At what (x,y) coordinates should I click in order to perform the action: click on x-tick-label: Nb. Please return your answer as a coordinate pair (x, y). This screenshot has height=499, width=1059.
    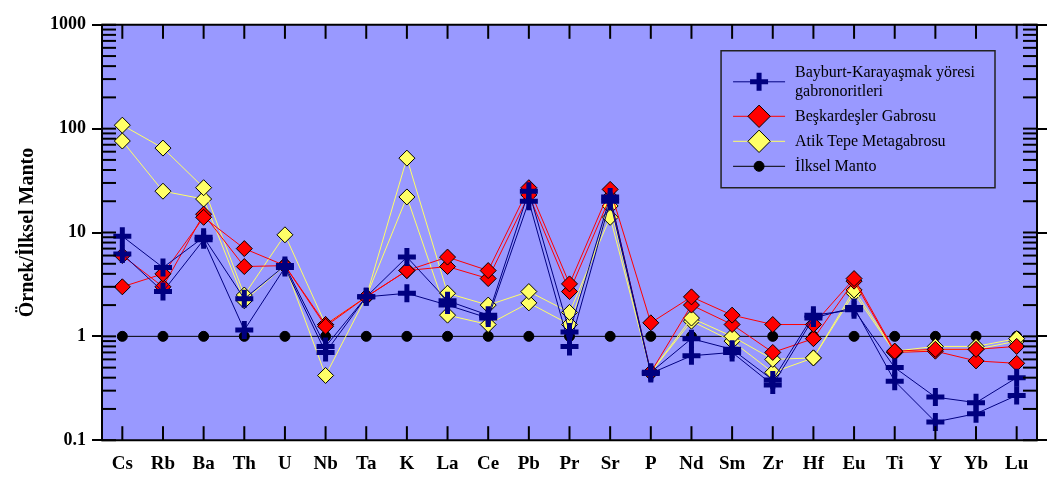
    Looking at the image, I should click on (325, 462).